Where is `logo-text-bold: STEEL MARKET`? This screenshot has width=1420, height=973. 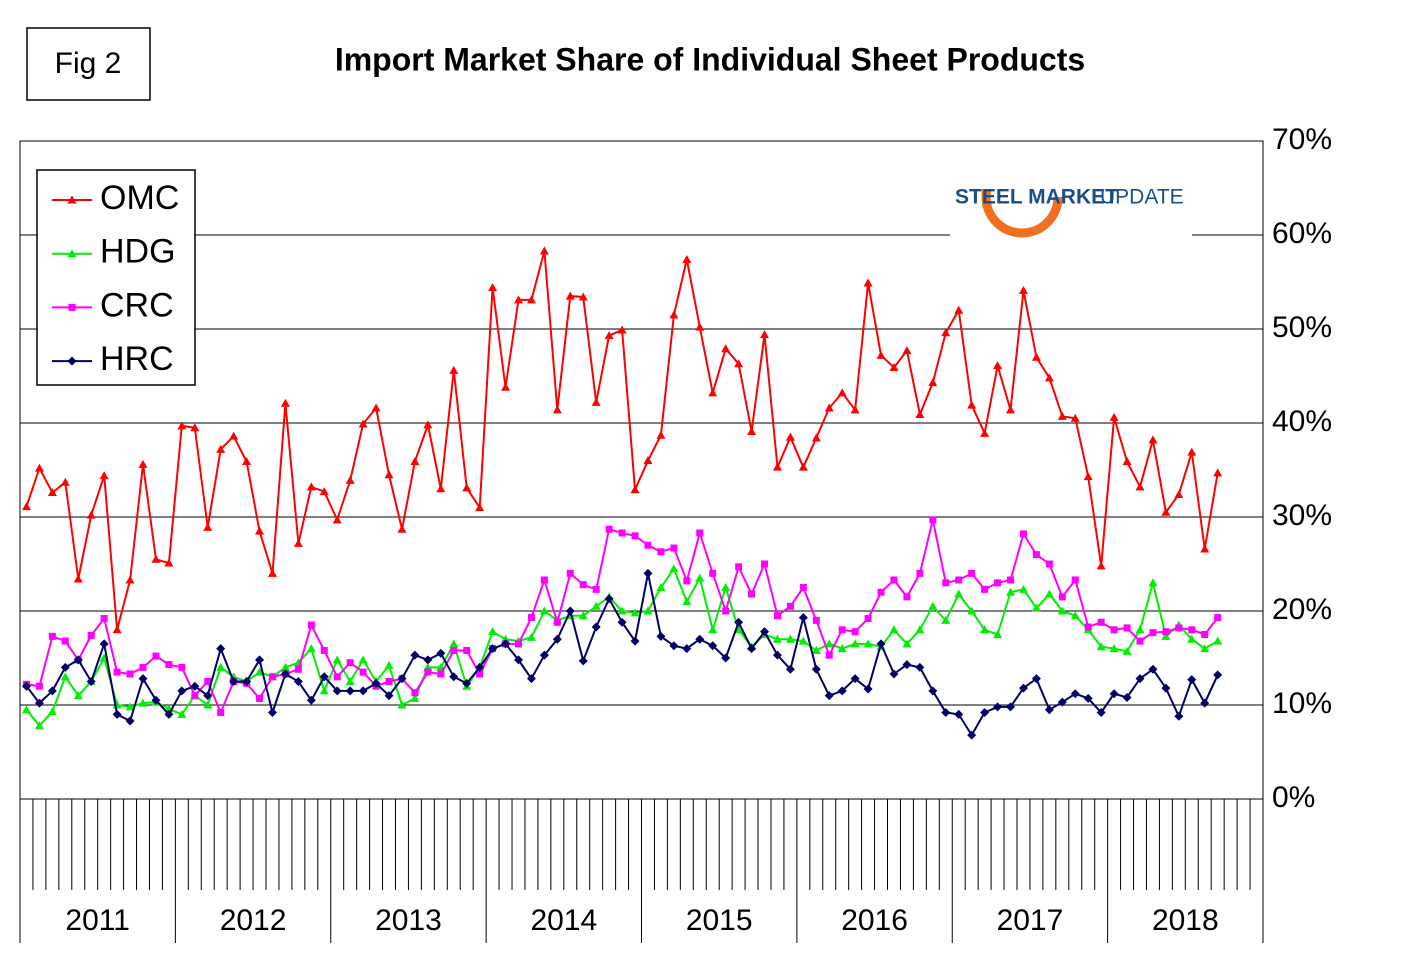
logo-text-bold: STEEL MARKET is located at coordinates (1036, 197).